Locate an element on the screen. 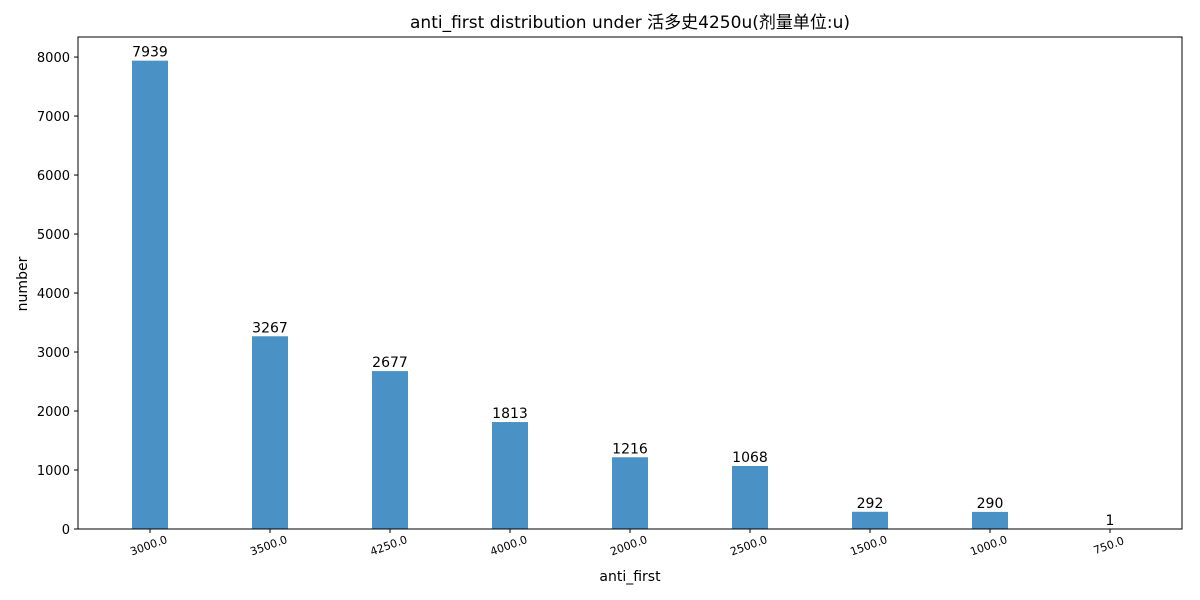 The image size is (1200, 600). data-label-2500.0: 1068 is located at coordinates (750, 458).